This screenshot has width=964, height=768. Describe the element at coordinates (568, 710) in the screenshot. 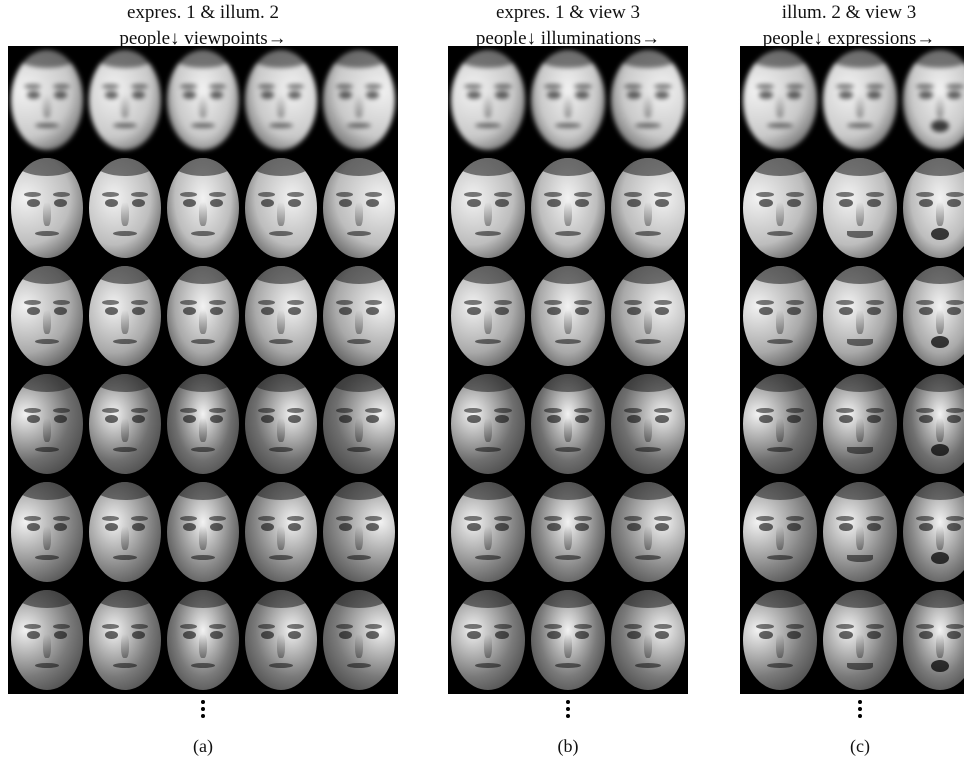

I see `panel-b-ellipsis` at that location.